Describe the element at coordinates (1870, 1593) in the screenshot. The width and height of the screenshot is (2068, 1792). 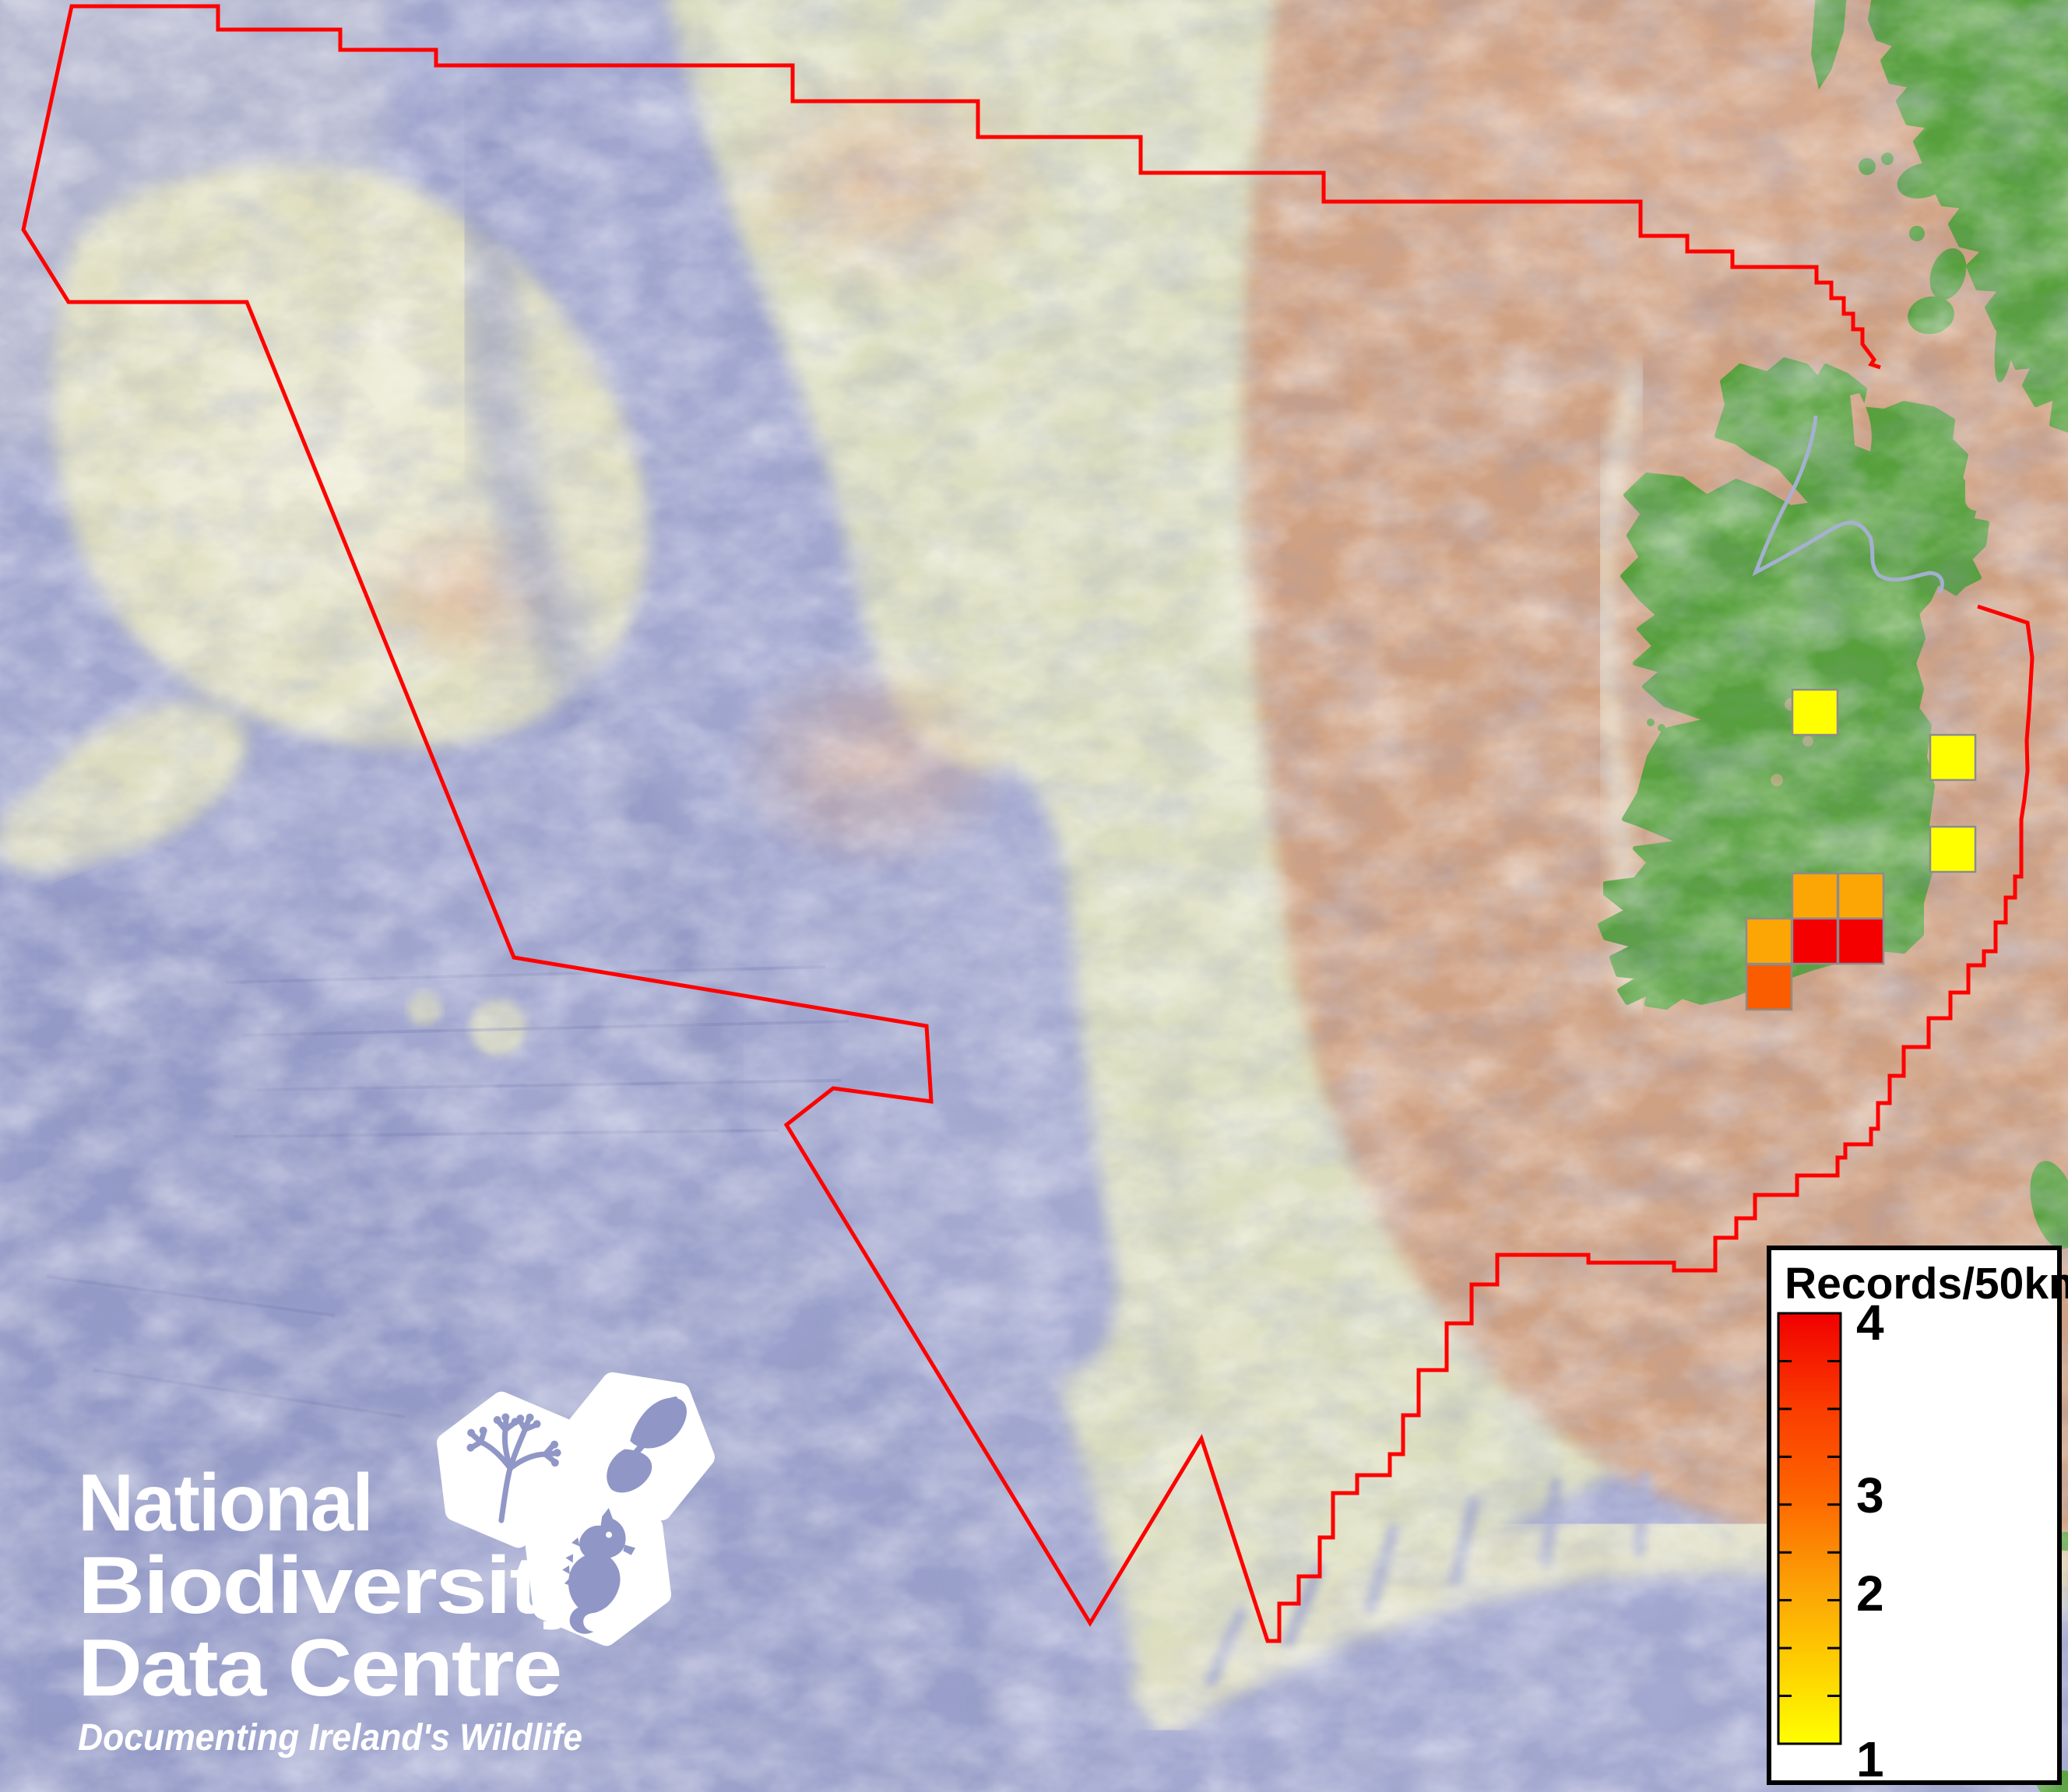
I see `legend-label-2: 2` at that location.